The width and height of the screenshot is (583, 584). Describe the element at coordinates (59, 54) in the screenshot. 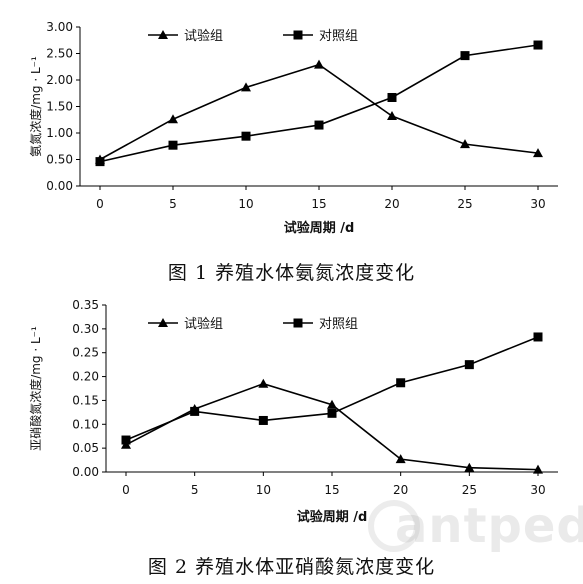

I see `y-tick-label: 2.50` at that location.